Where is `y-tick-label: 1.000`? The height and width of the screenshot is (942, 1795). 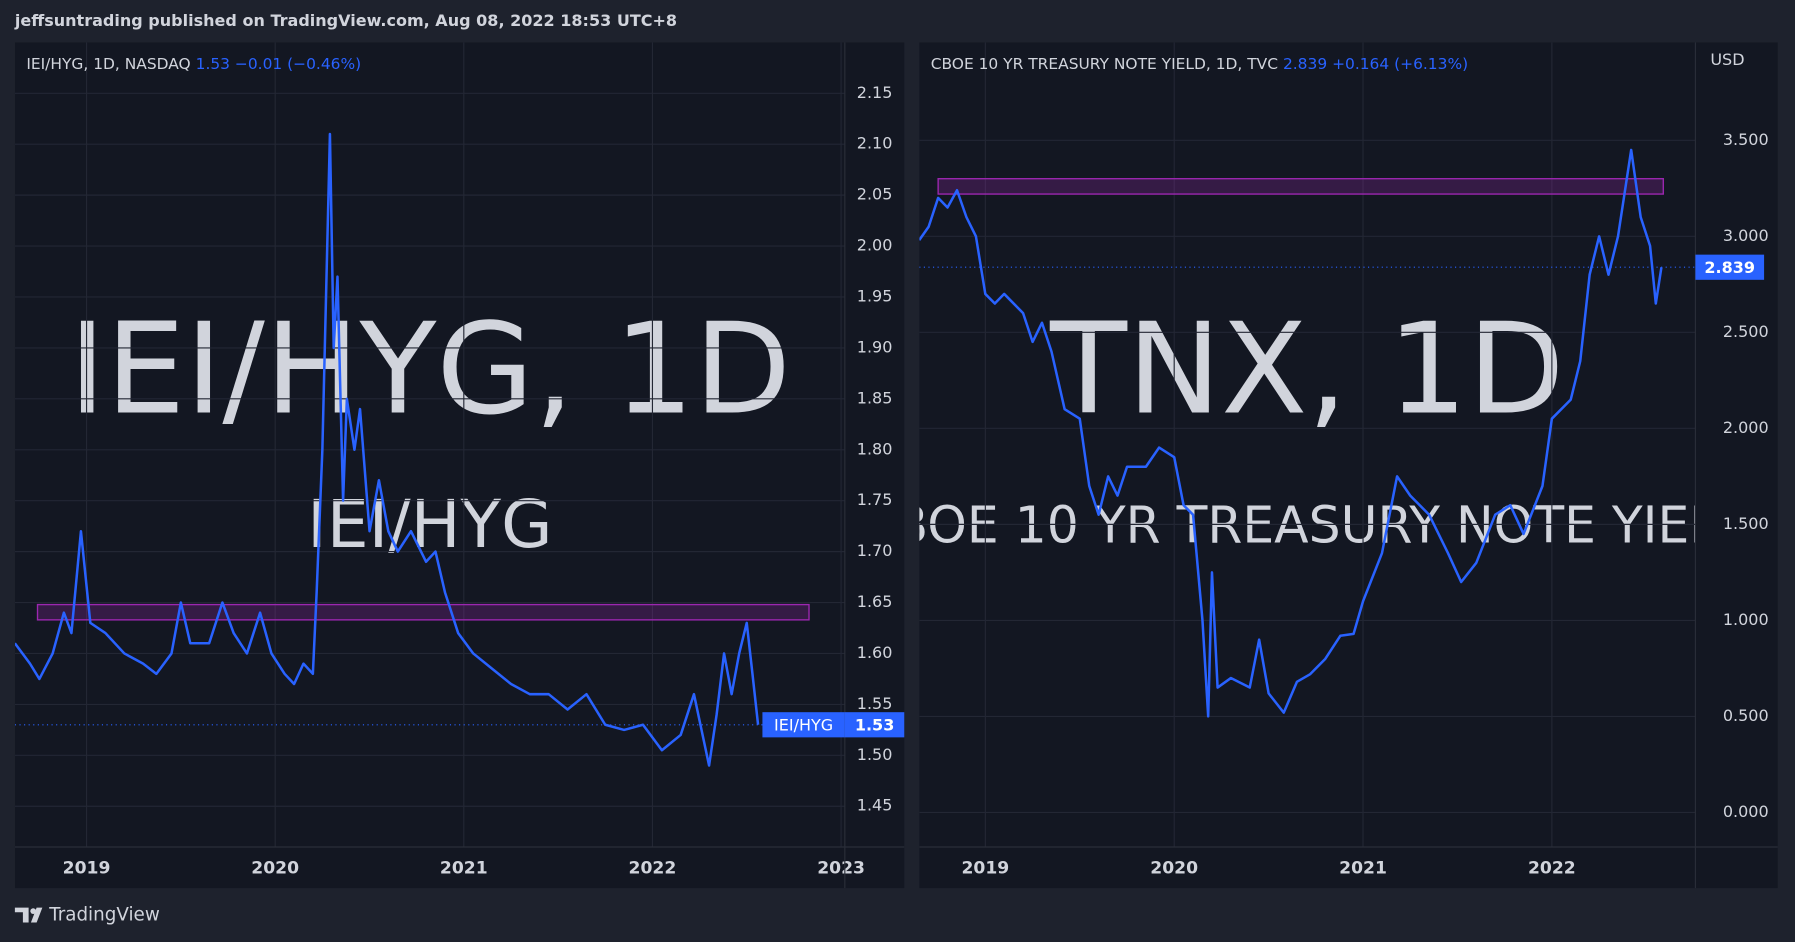
y-tick-label: 1.000 is located at coordinates (1746, 619).